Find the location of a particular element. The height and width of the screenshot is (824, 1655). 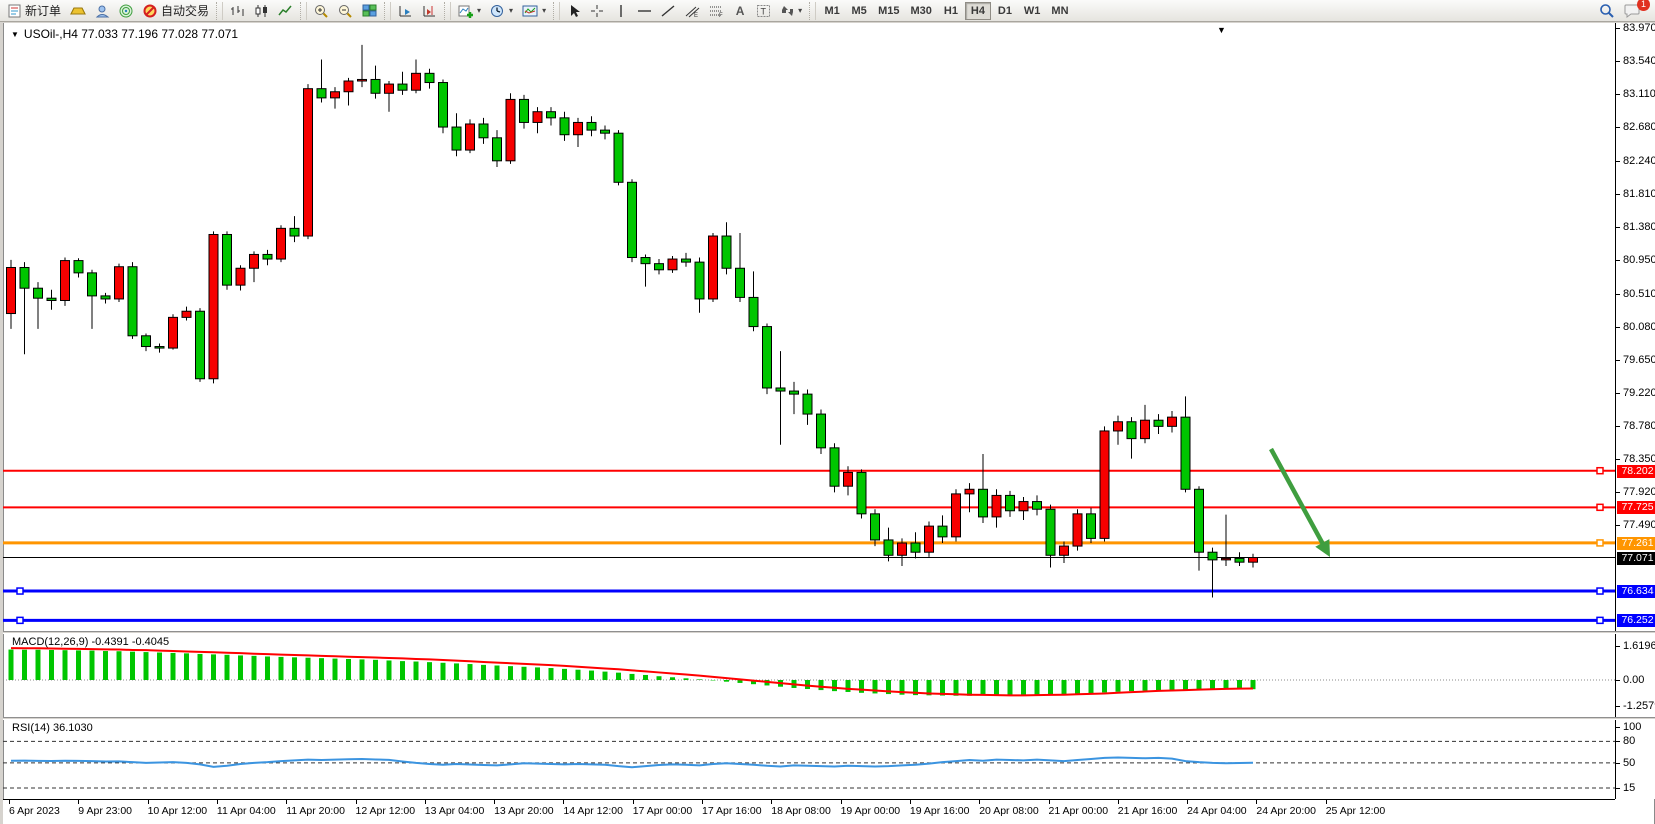

tile-windows-button is located at coordinates (369, 11).